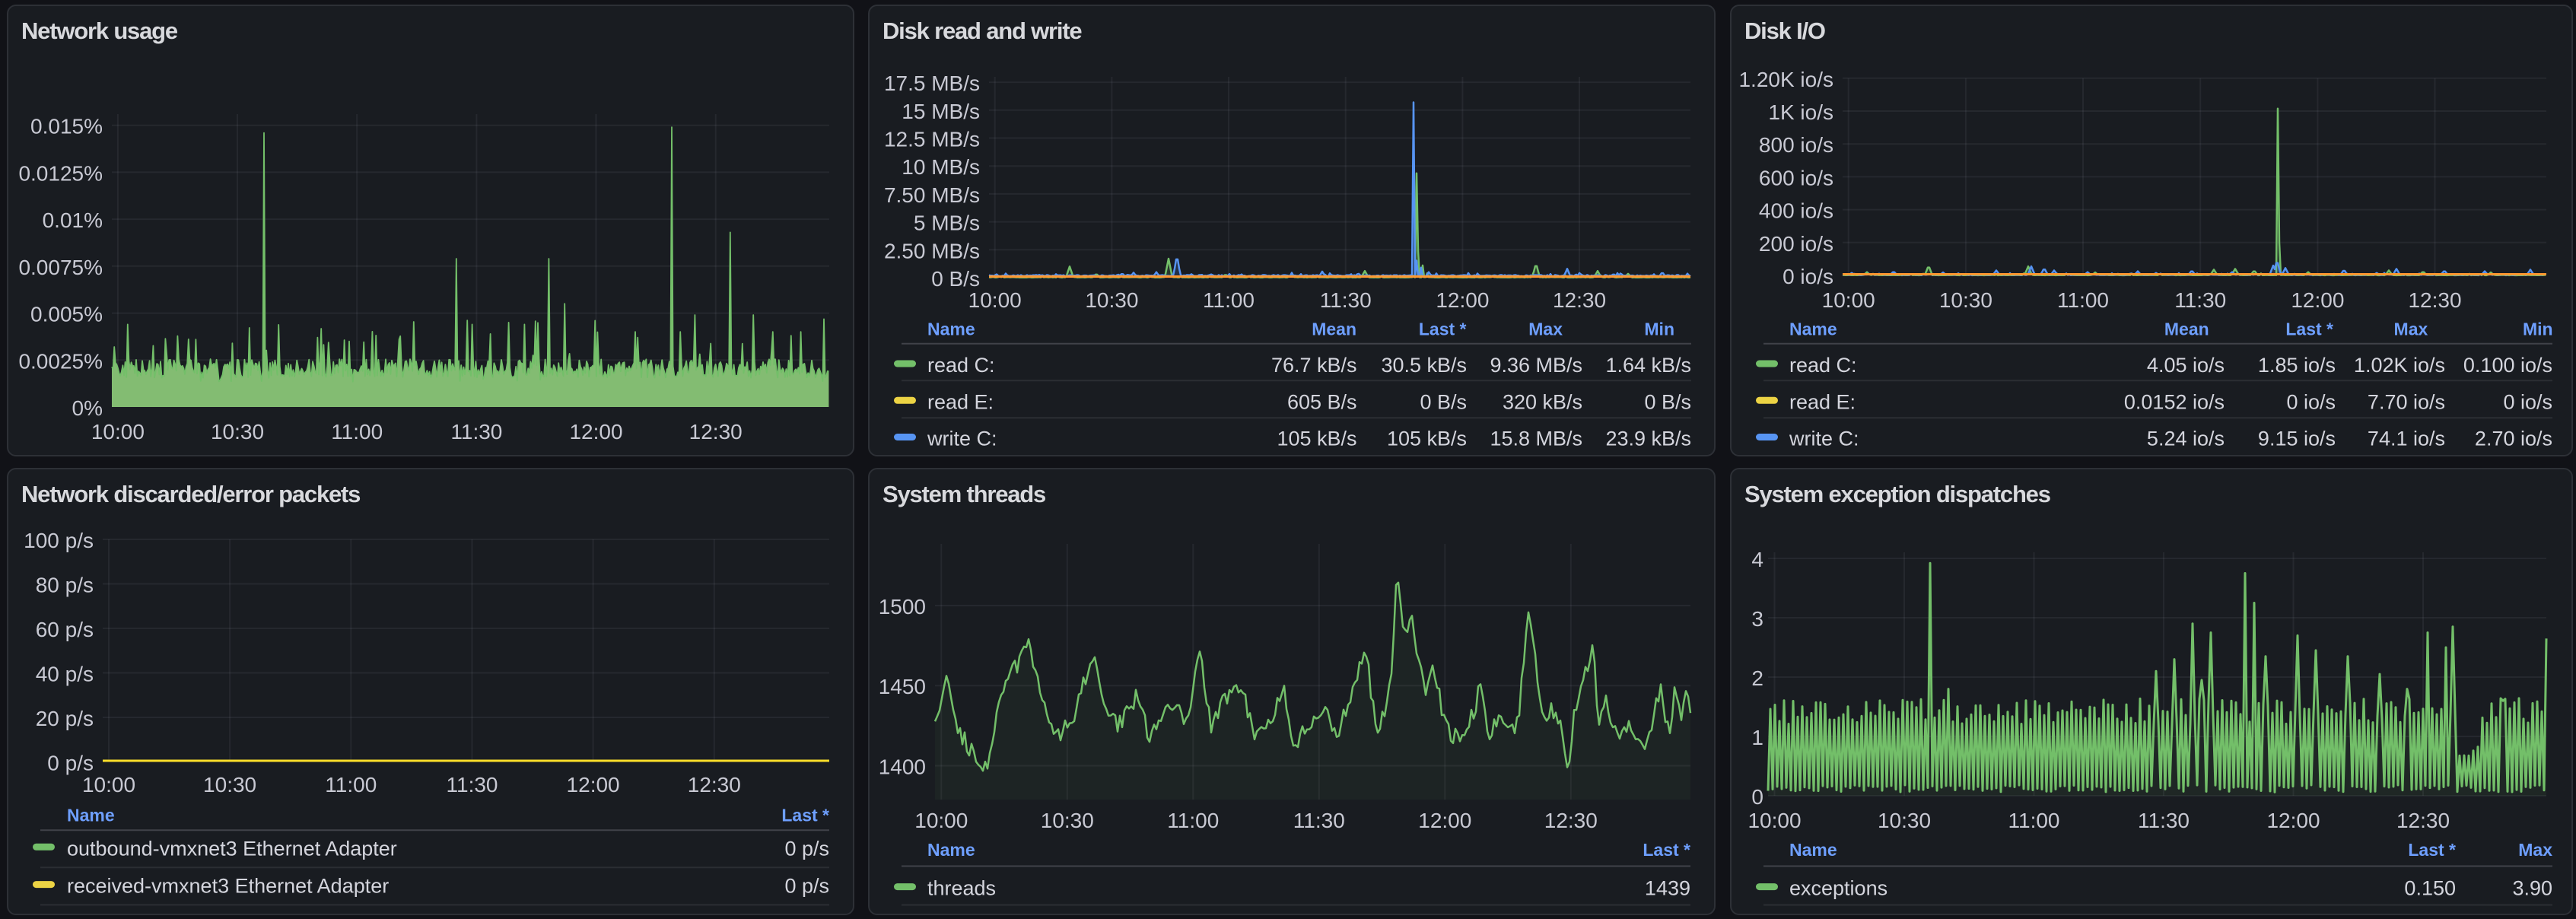 The image size is (2576, 919). I want to click on svg-text: 1.02K io/s, so click(2400, 366).